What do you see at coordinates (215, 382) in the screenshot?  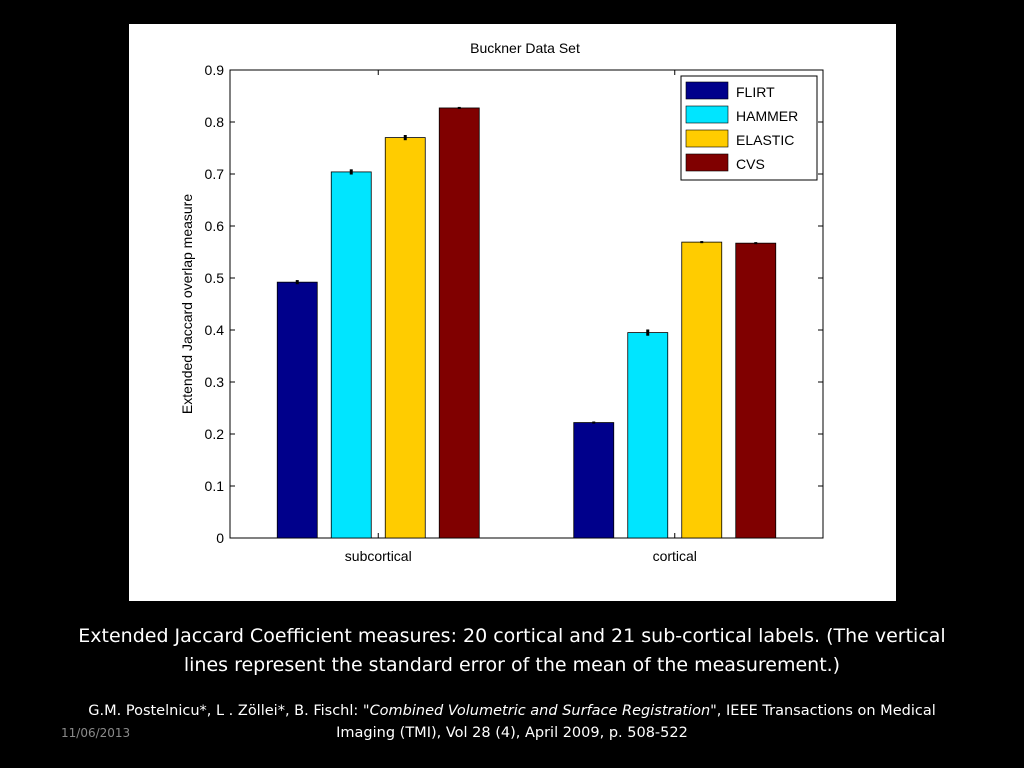 I see `y-tick-label: 0.3` at bounding box center [215, 382].